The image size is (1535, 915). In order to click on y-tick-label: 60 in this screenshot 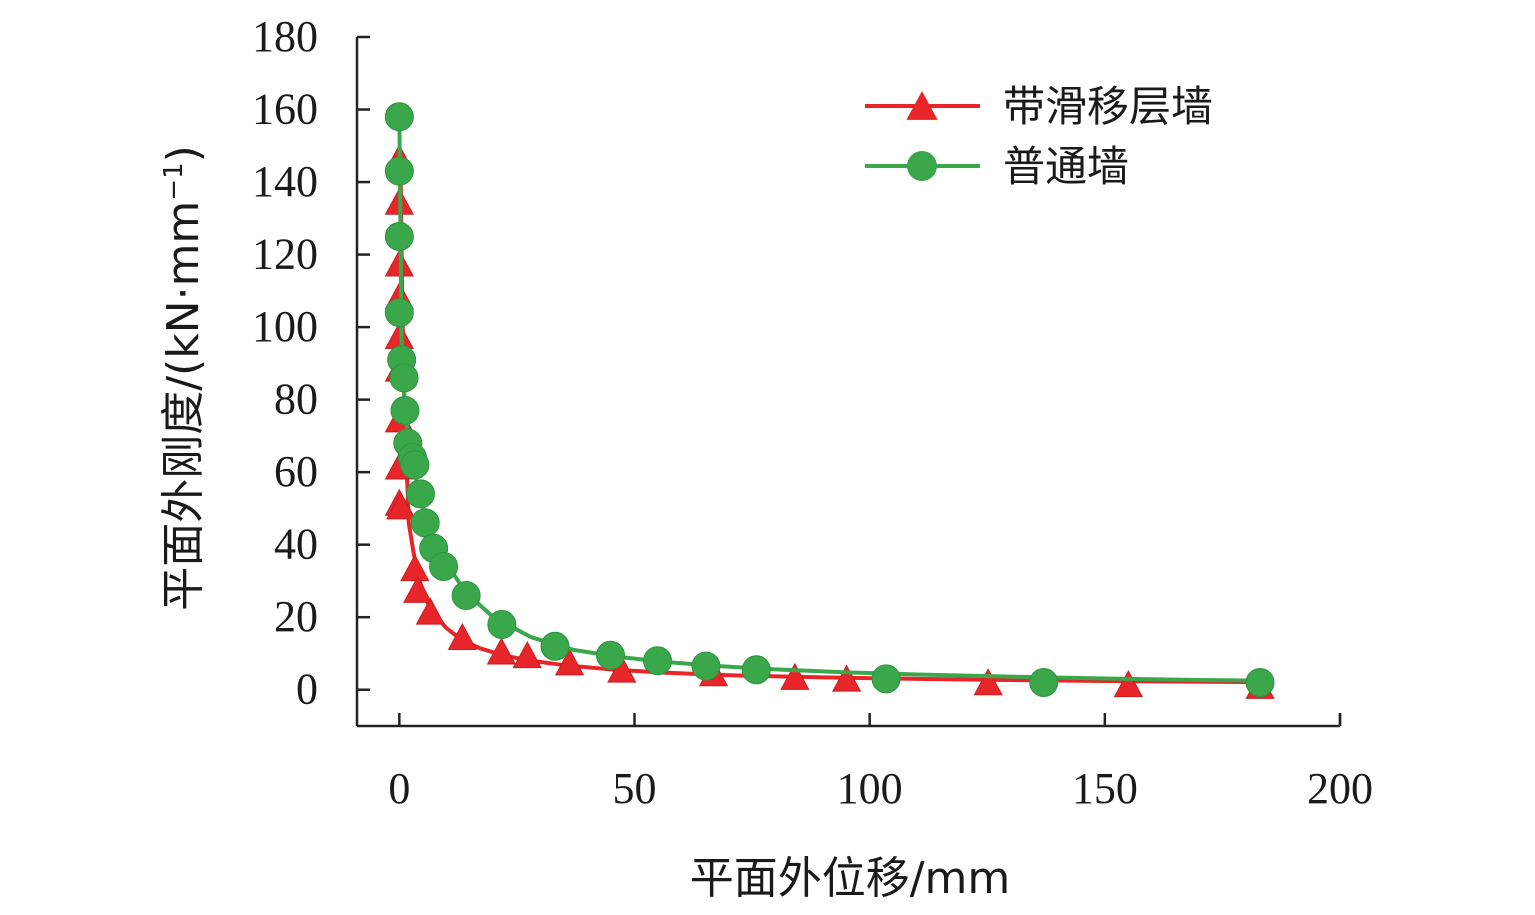, I will do `click(296, 471)`.